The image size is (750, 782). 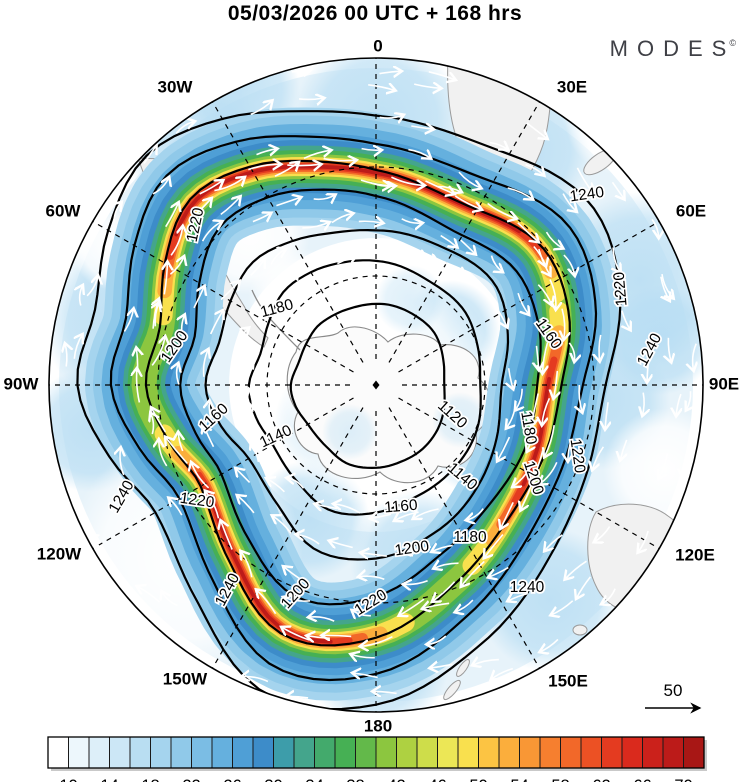 I want to click on longitude-label-120W: 120W, so click(x=59, y=553).